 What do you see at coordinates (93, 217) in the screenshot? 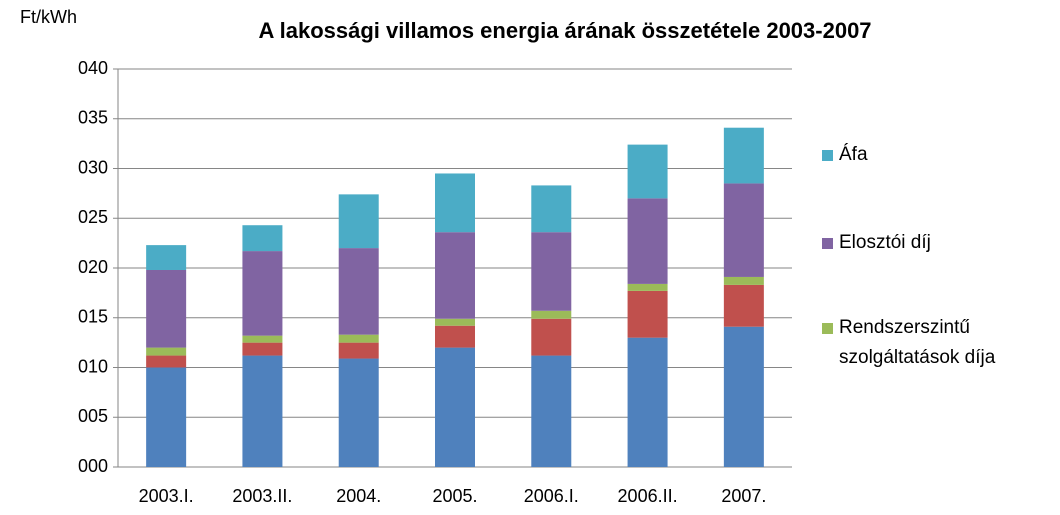
I see `y-tick-label: 025` at bounding box center [93, 217].